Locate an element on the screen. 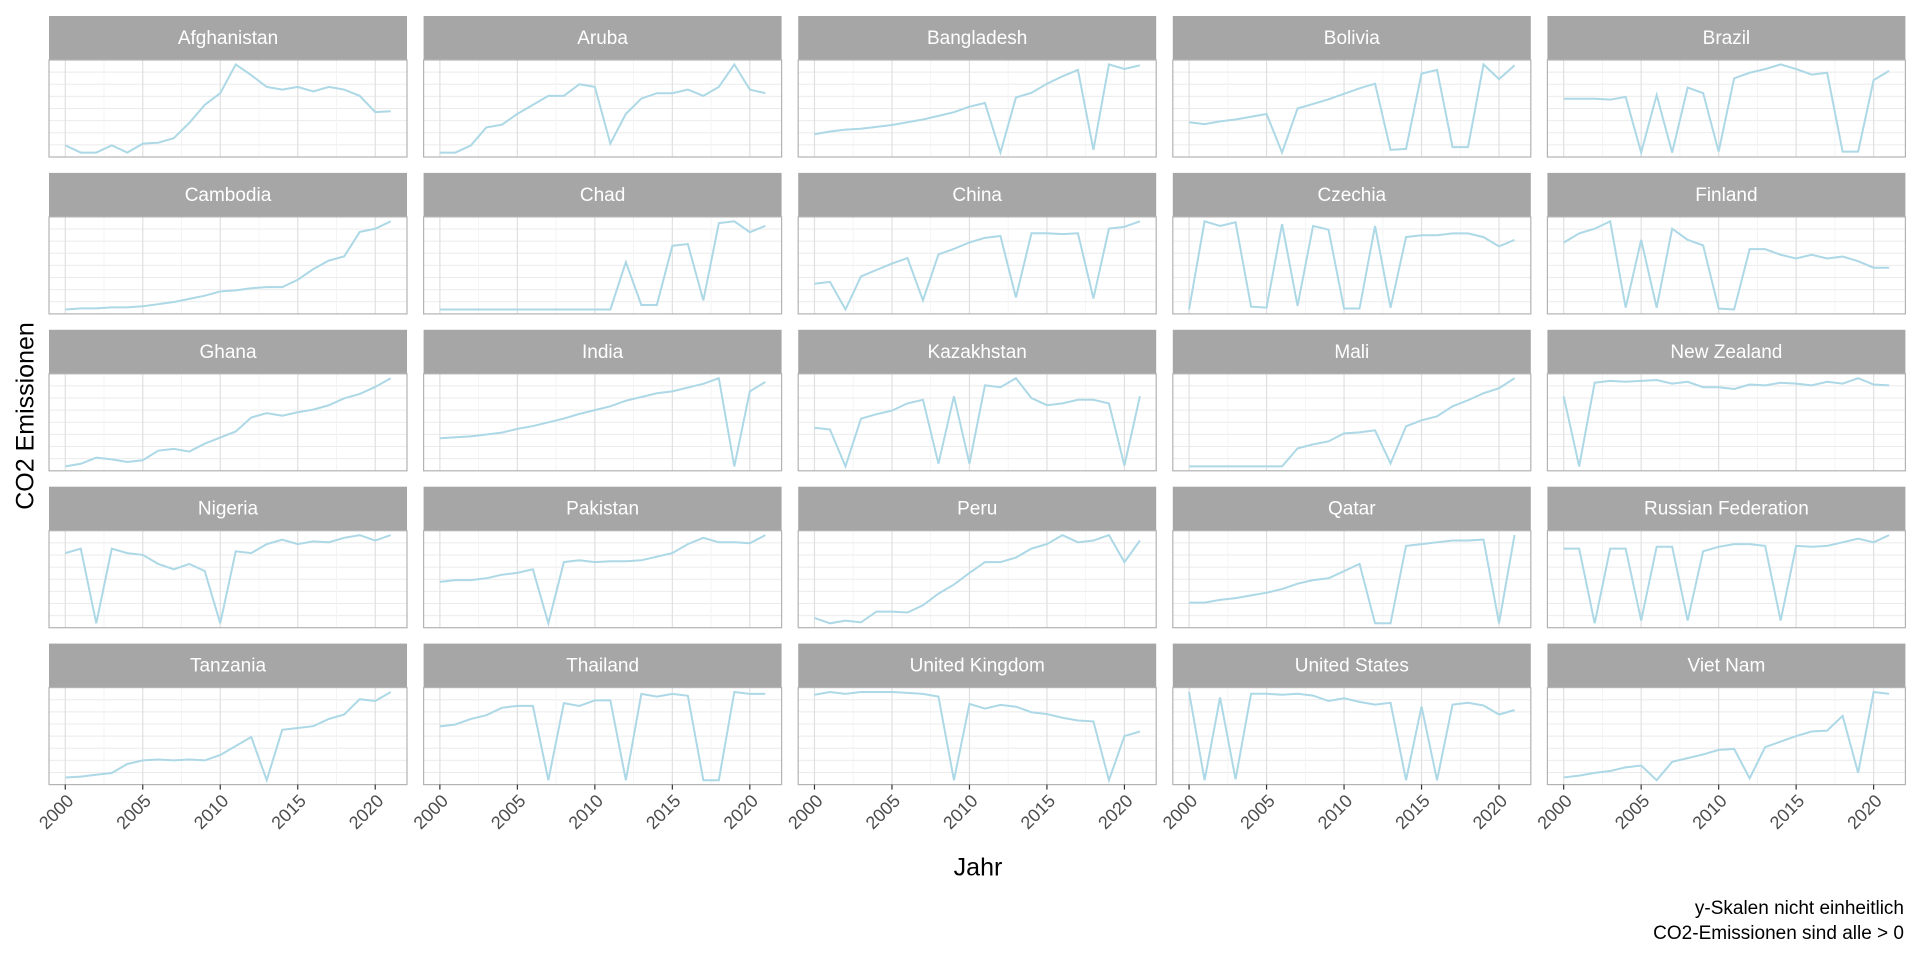 The width and height of the screenshot is (1920, 960). facet: Ghana is located at coordinates (228, 400).